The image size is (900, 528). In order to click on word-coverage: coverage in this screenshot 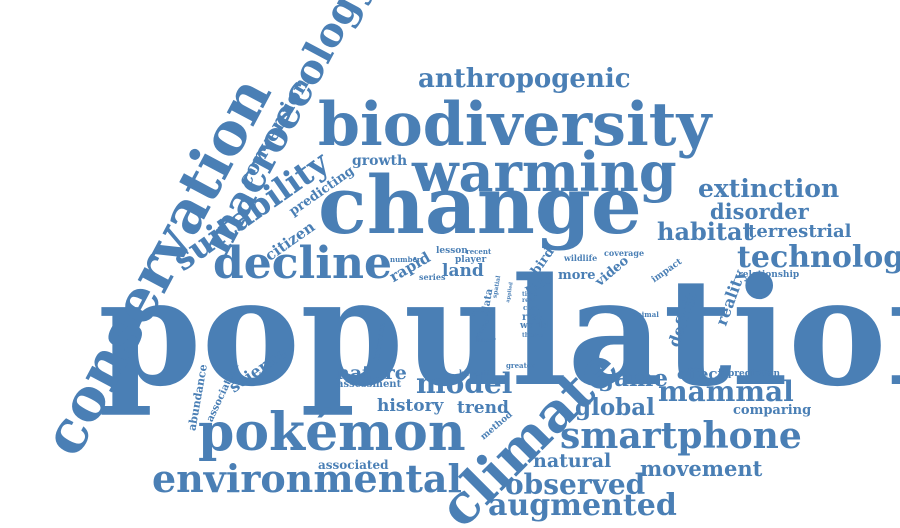, I will do `click(624, 253)`.